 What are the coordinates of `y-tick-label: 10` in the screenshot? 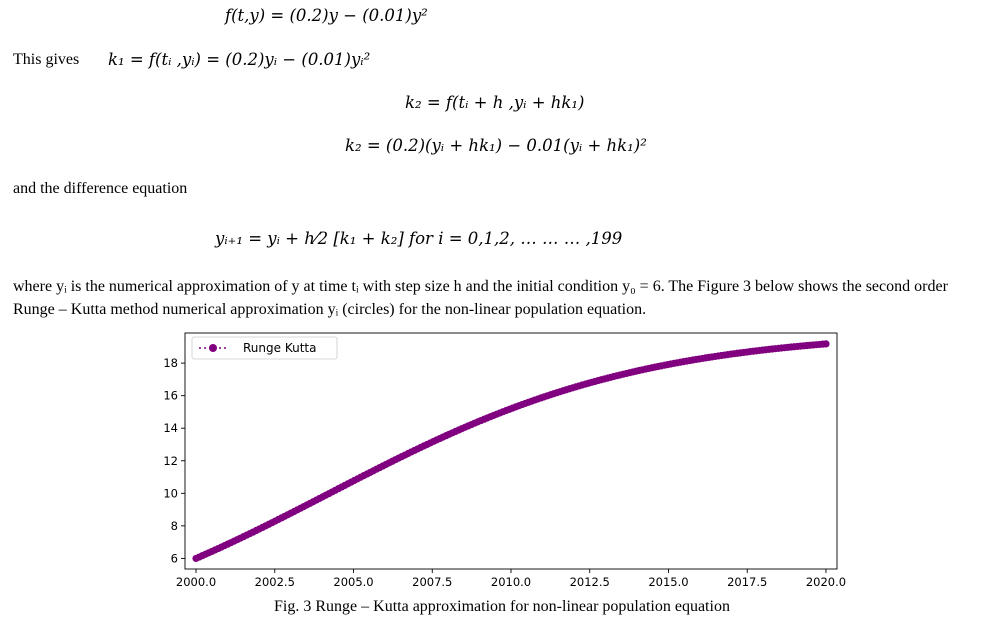 It's located at (170, 493).